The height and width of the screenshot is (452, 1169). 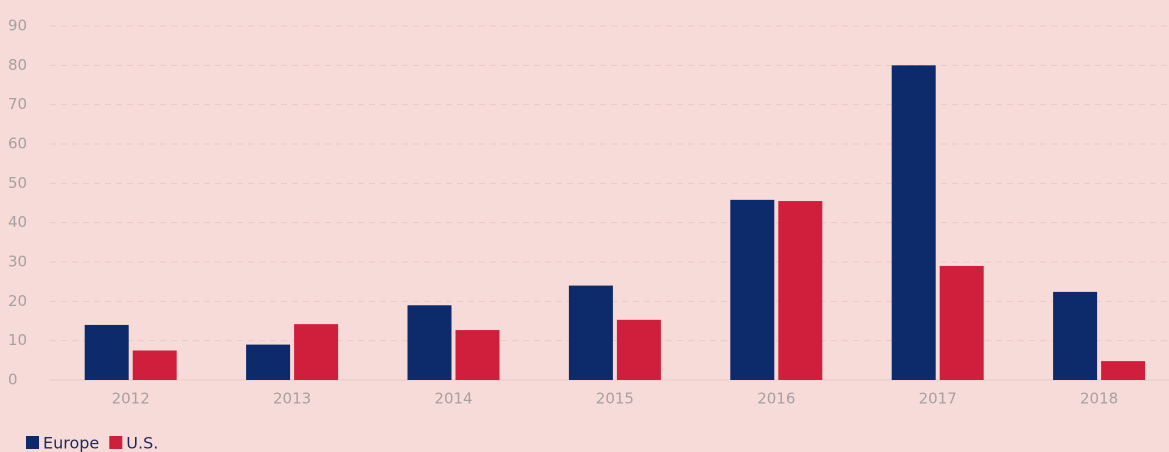 What do you see at coordinates (142, 443) in the screenshot?
I see `legend-label: U.S.` at bounding box center [142, 443].